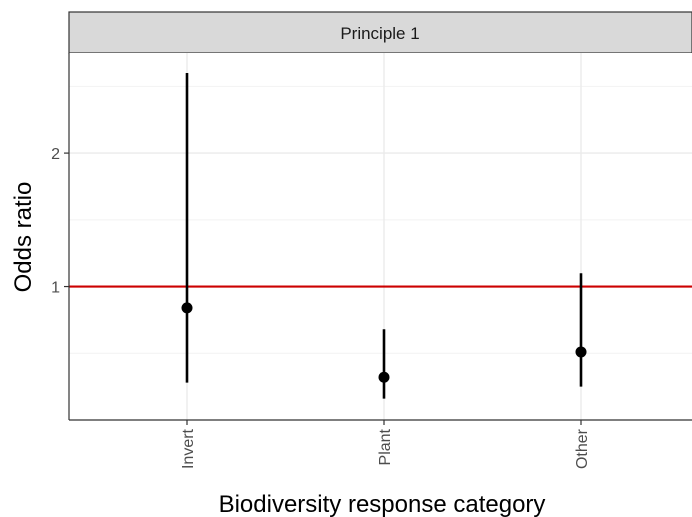 The height and width of the screenshot is (517, 692). I want to click on point-plant, so click(384, 377).